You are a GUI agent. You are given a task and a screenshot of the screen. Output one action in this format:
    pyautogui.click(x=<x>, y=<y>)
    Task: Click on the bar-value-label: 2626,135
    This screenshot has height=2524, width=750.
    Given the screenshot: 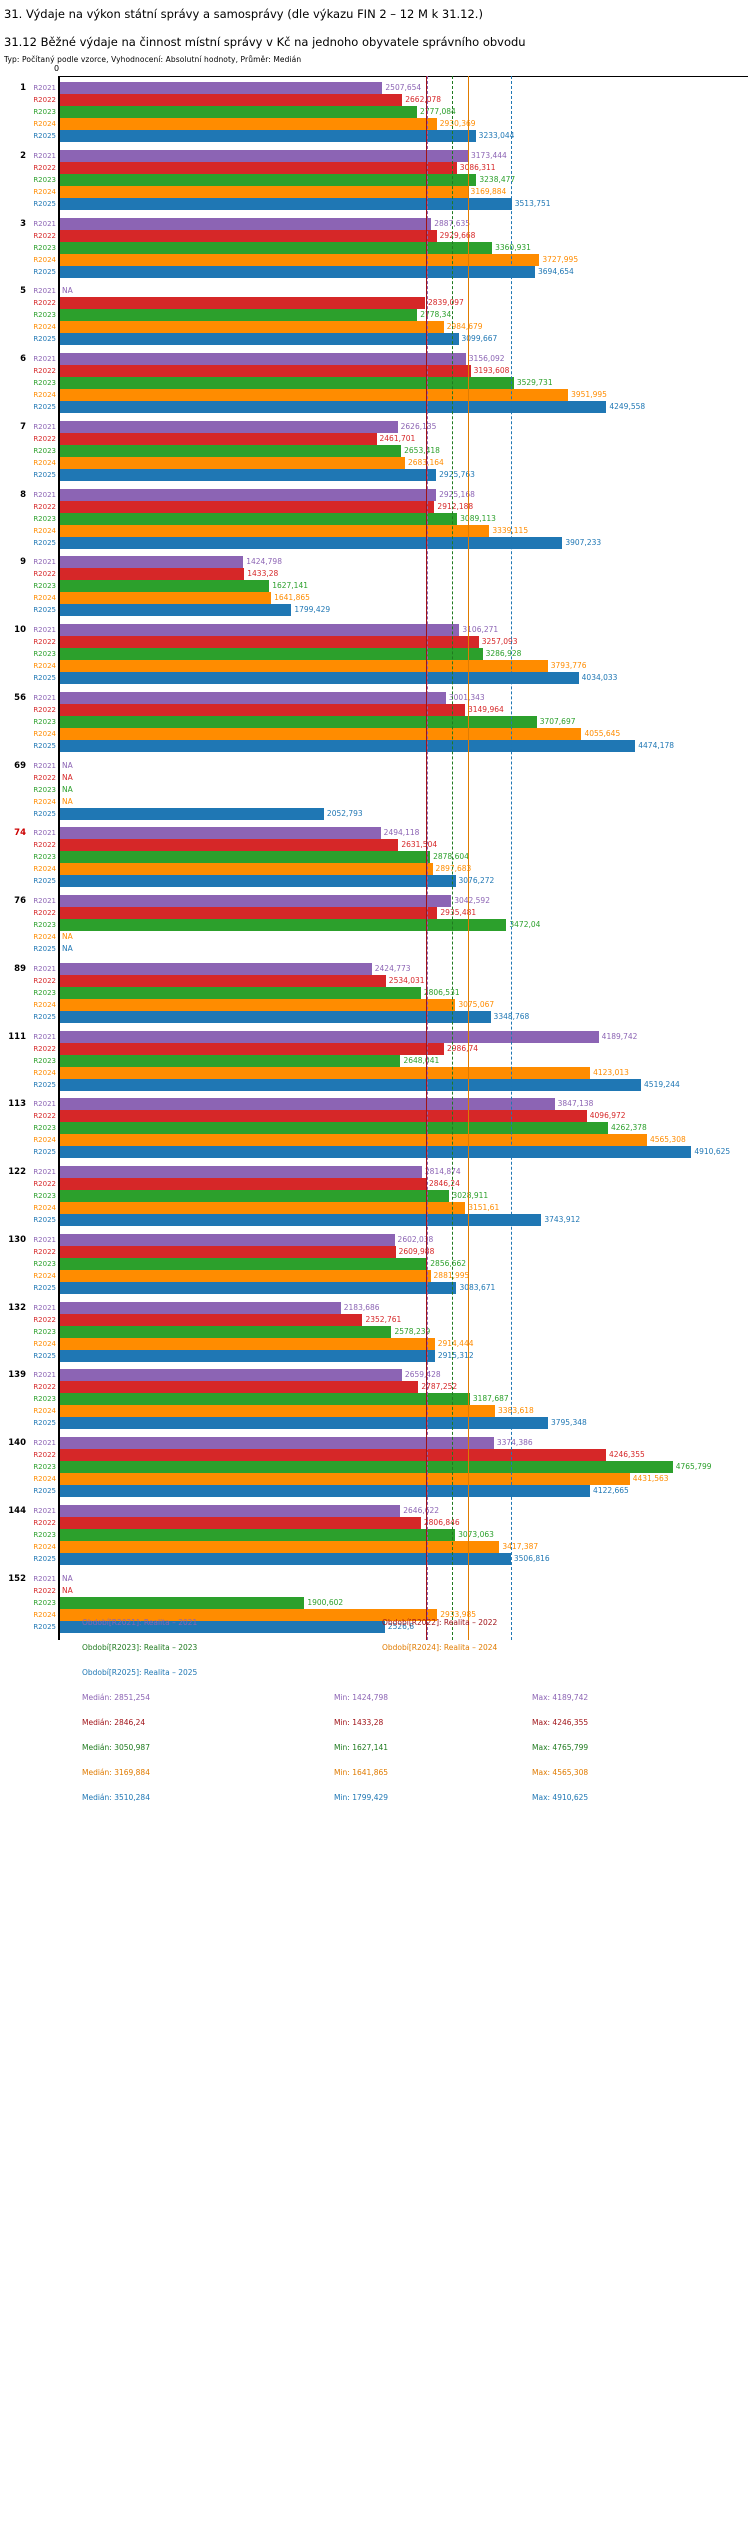 What is the action you would take?
    pyautogui.click(x=418, y=426)
    